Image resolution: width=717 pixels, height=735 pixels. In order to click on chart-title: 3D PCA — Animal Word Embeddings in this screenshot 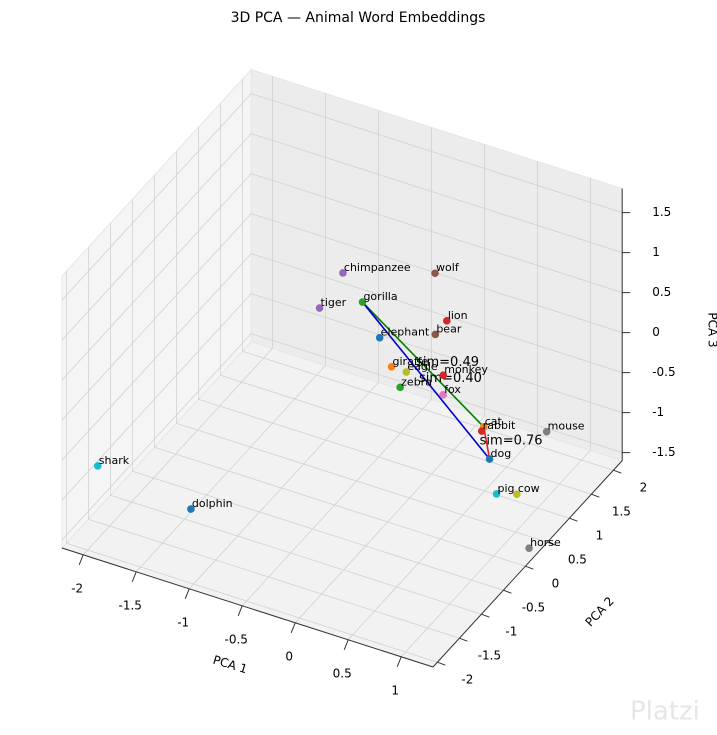, I will do `click(358, 18)`.